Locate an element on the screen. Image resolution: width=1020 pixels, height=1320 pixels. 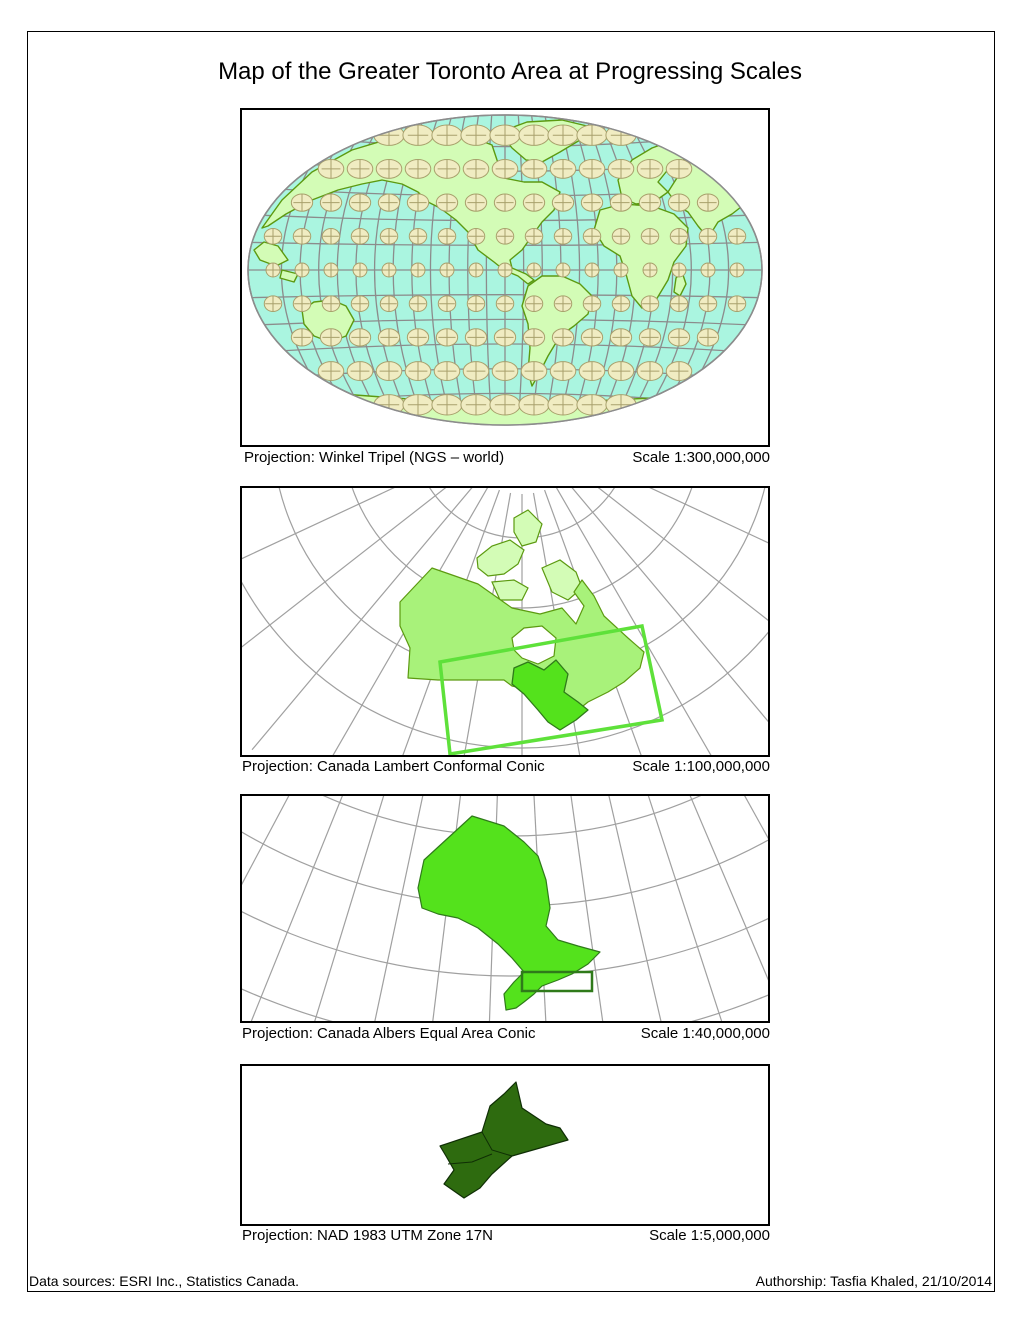
ontario-map-frame is located at coordinates (505, 908).